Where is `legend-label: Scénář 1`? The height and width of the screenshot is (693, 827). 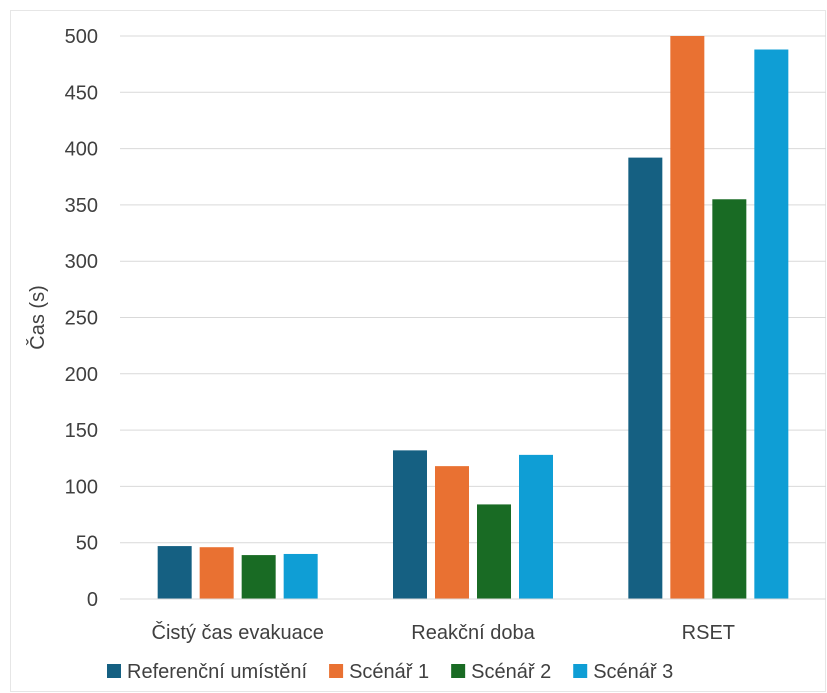
legend-label: Scénář 1 is located at coordinates (389, 672).